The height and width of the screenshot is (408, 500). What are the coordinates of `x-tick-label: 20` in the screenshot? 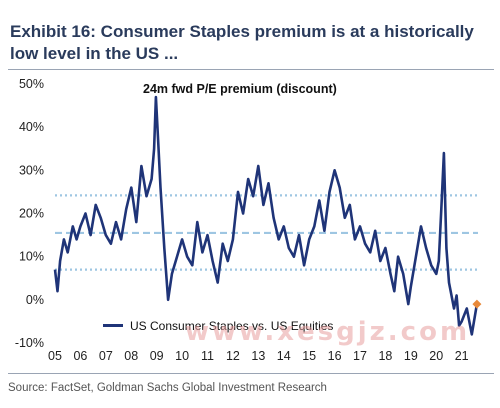 It's located at (436, 356).